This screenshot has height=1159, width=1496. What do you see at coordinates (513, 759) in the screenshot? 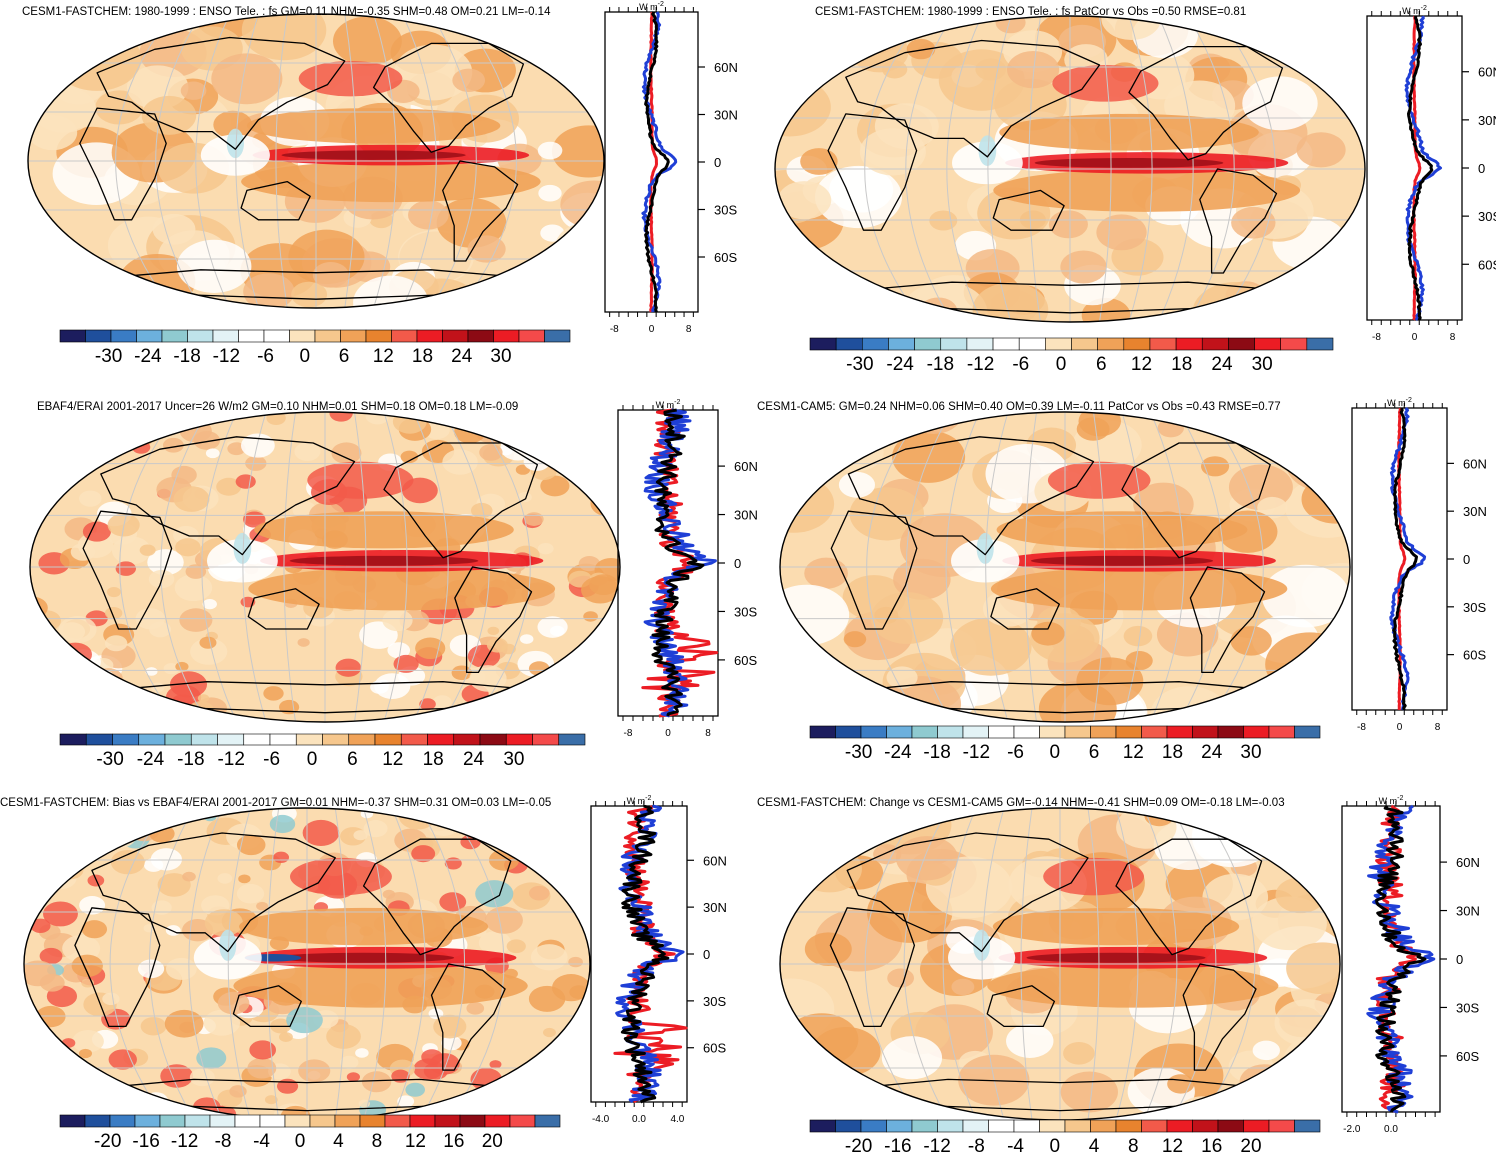
I see `colorbar-tick-label: 30` at bounding box center [513, 759].